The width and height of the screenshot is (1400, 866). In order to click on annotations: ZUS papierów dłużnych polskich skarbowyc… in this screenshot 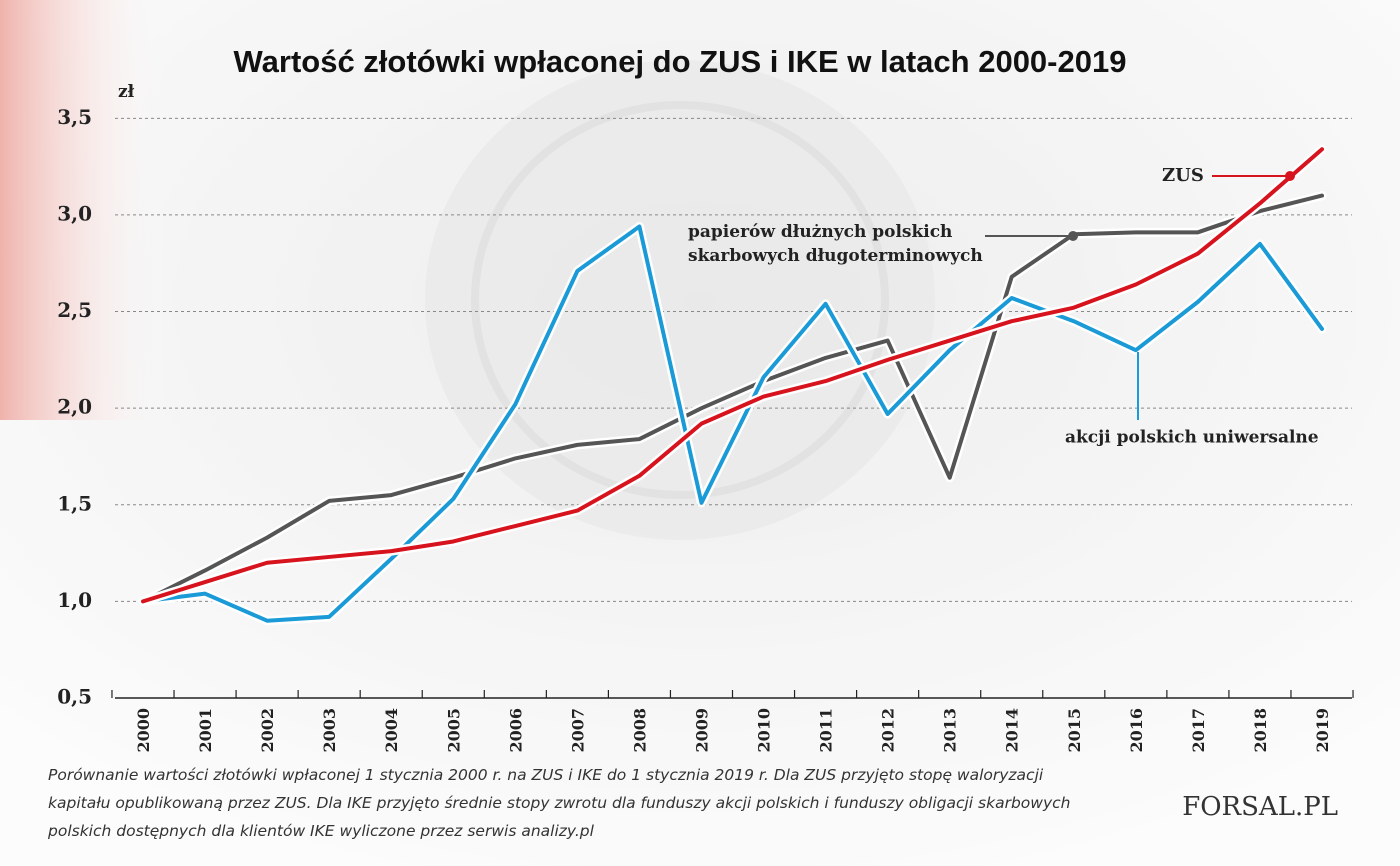, I will do `click(1003, 306)`.